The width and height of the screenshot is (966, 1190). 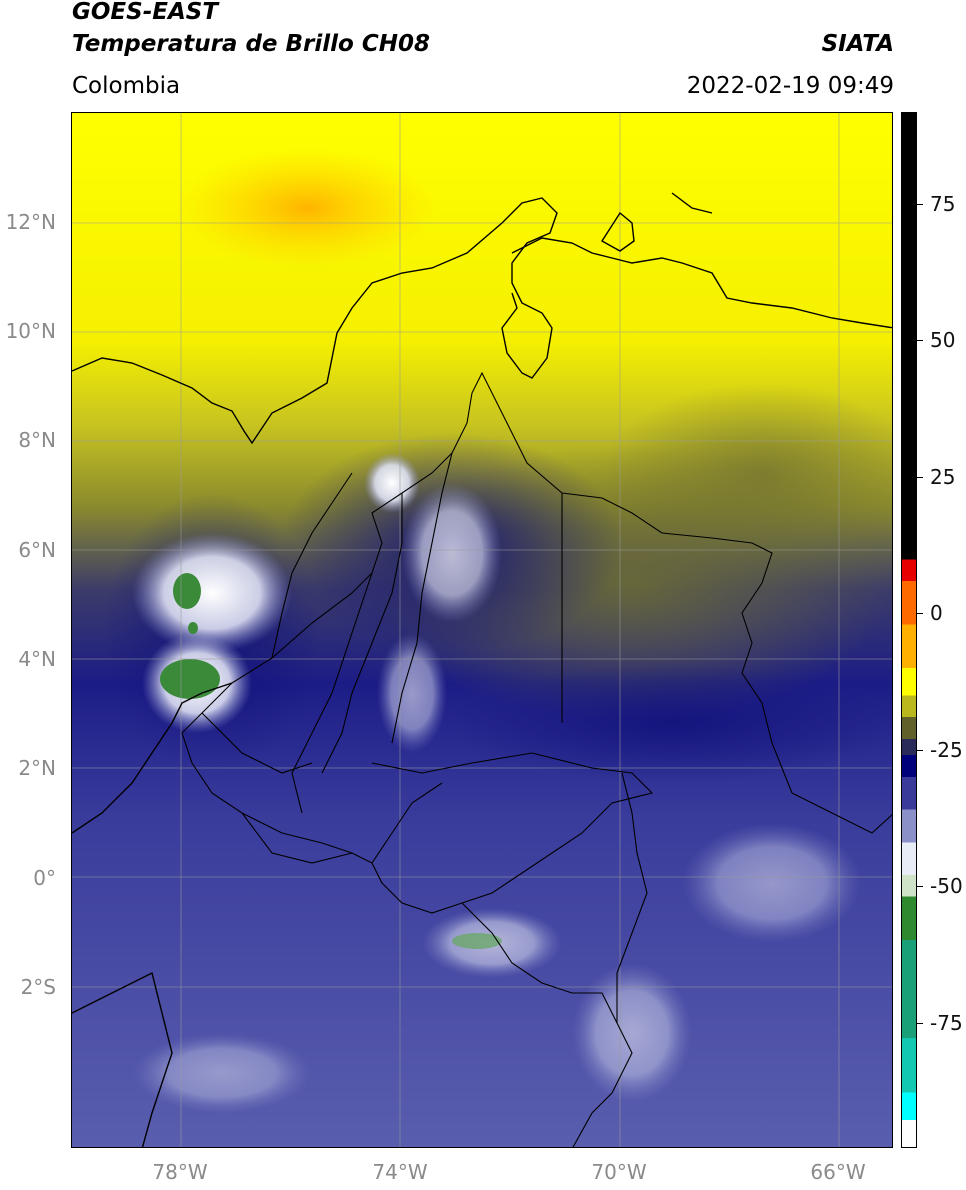 I want to click on timestamp-label: 2022-02-19 09:49, so click(x=790, y=86).